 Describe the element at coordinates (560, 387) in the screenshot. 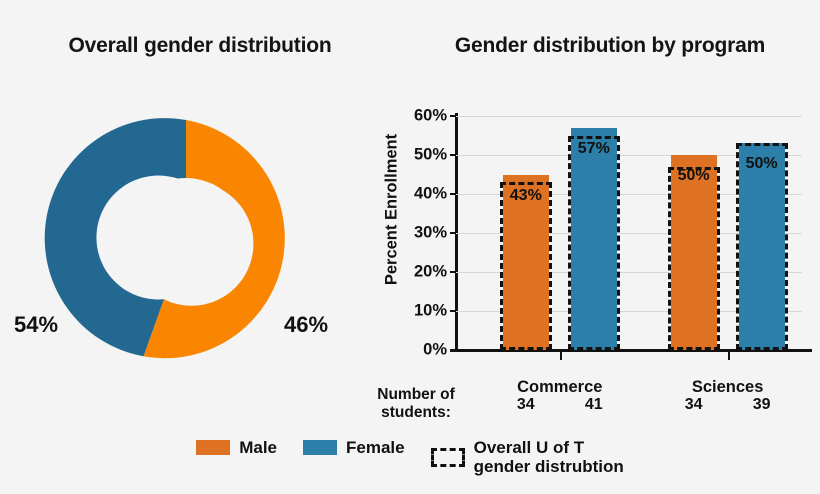

I see `category-label-commerce: Commerce` at that location.